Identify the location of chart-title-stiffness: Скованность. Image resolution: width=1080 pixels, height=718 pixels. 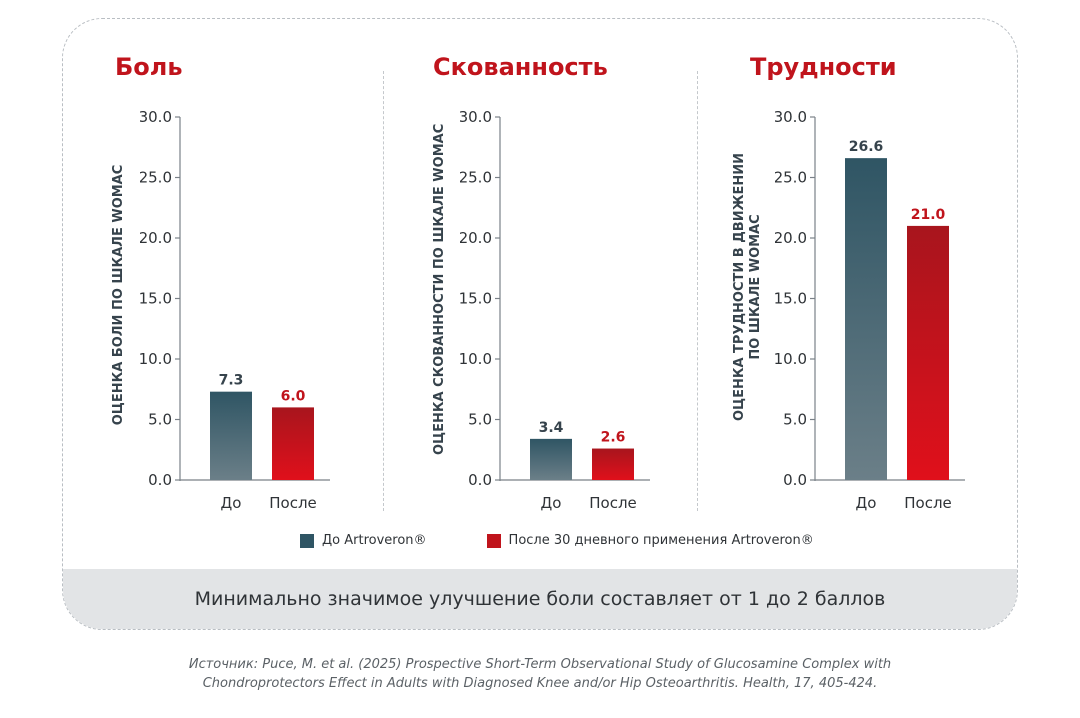
(520, 67).